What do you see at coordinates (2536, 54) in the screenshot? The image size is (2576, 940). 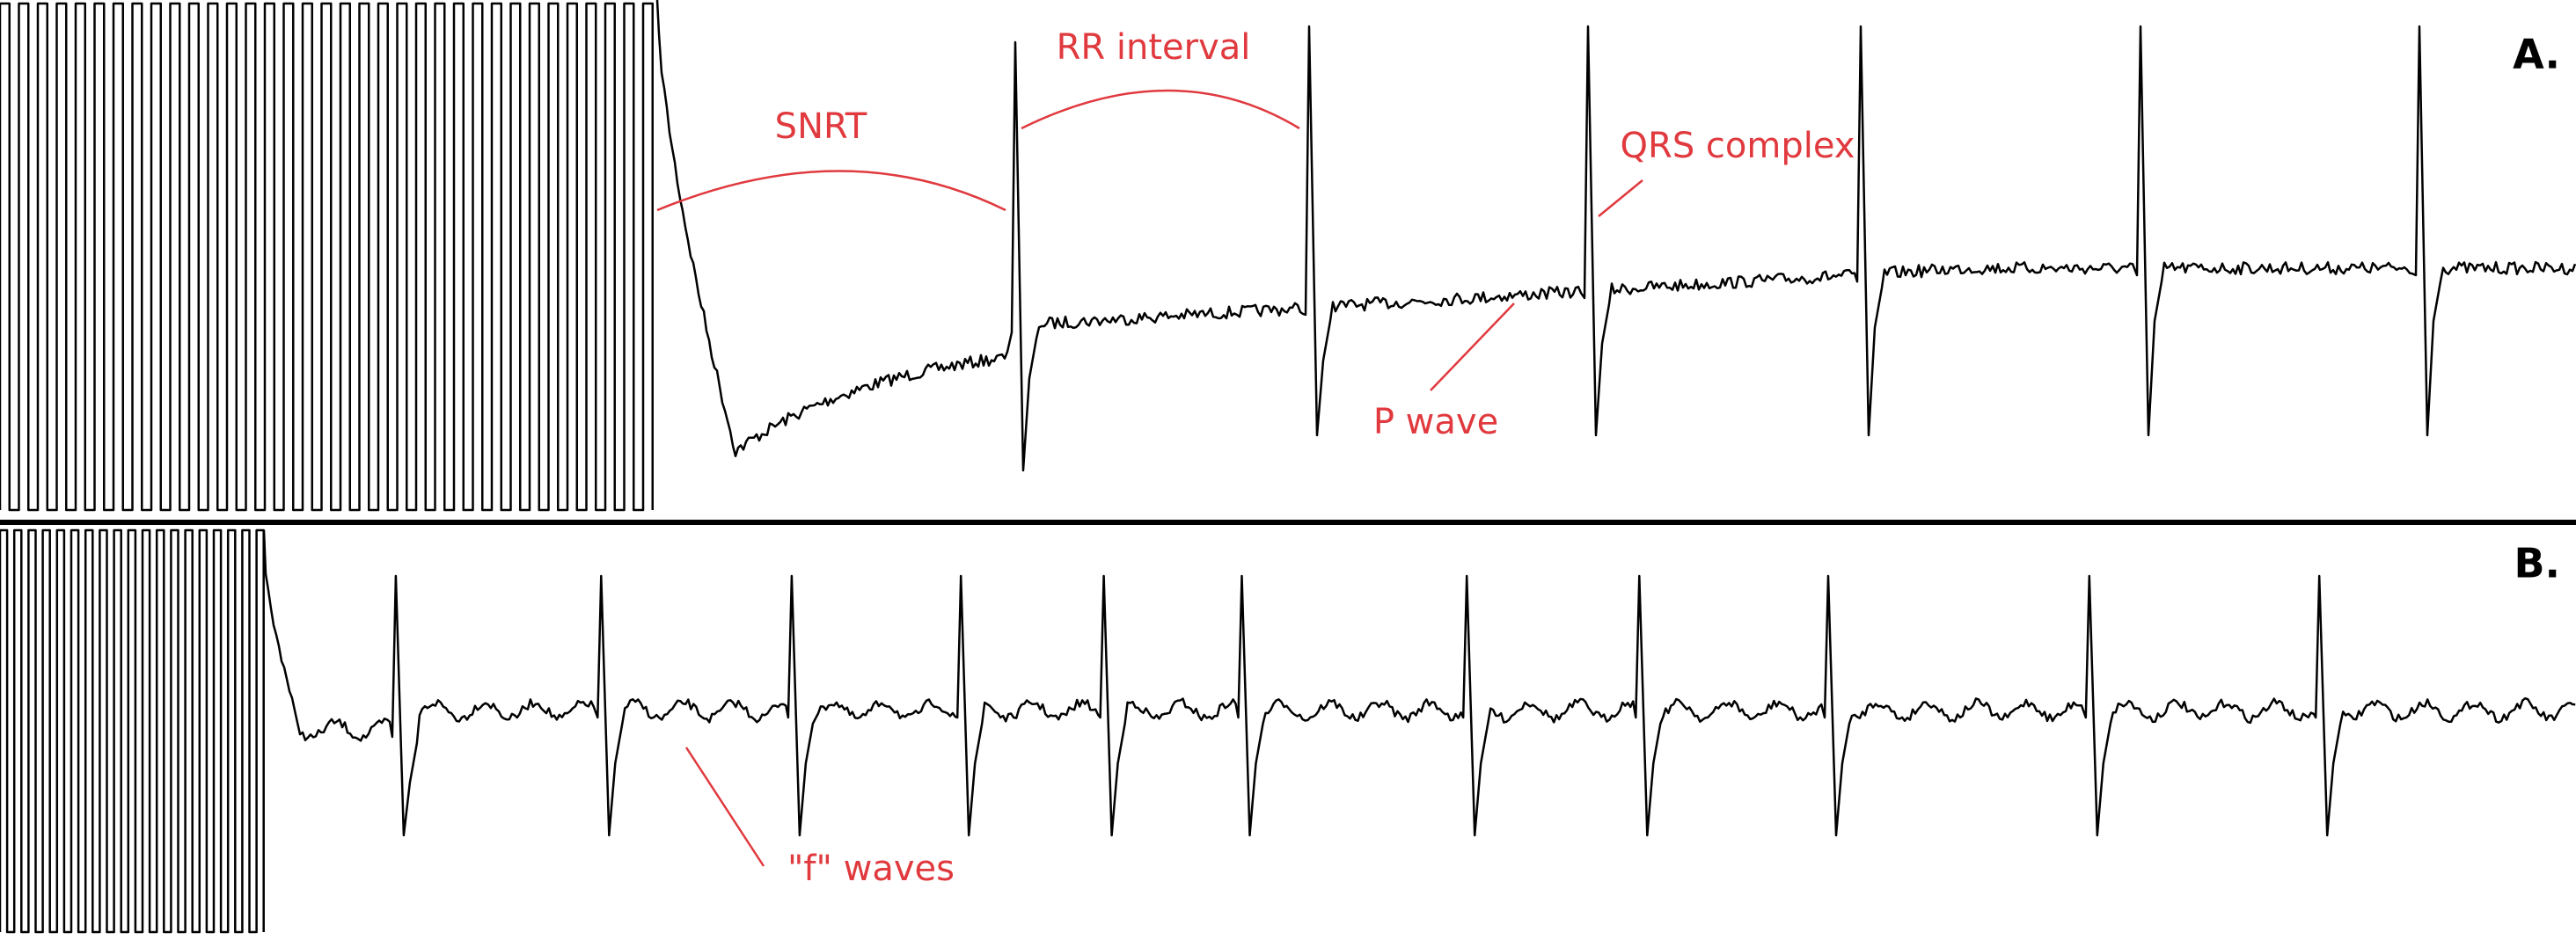 I see `panel-label: A.` at bounding box center [2536, 54].